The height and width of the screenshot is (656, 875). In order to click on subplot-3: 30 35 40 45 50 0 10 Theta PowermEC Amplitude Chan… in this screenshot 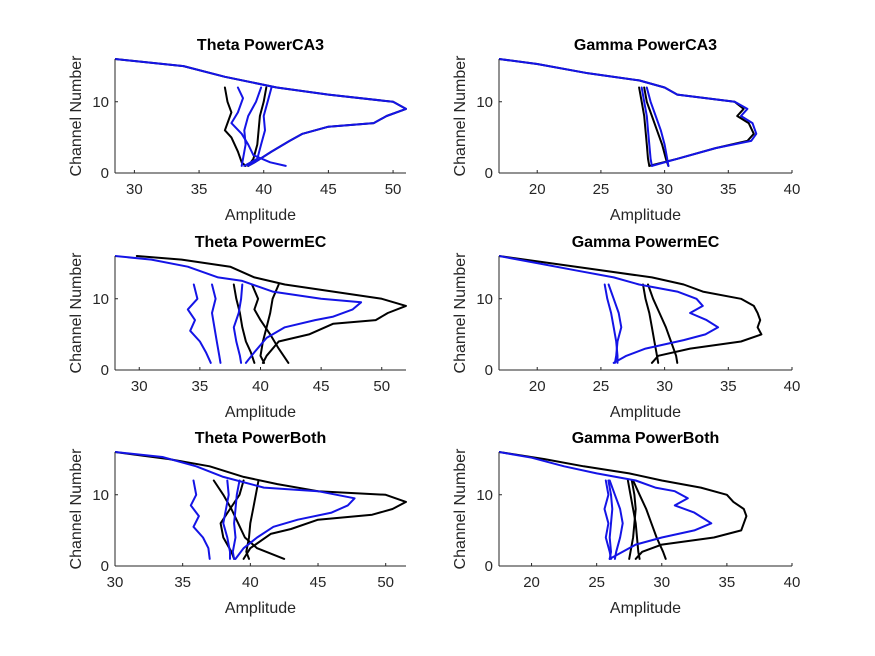, I will do `click(237, 327)`.